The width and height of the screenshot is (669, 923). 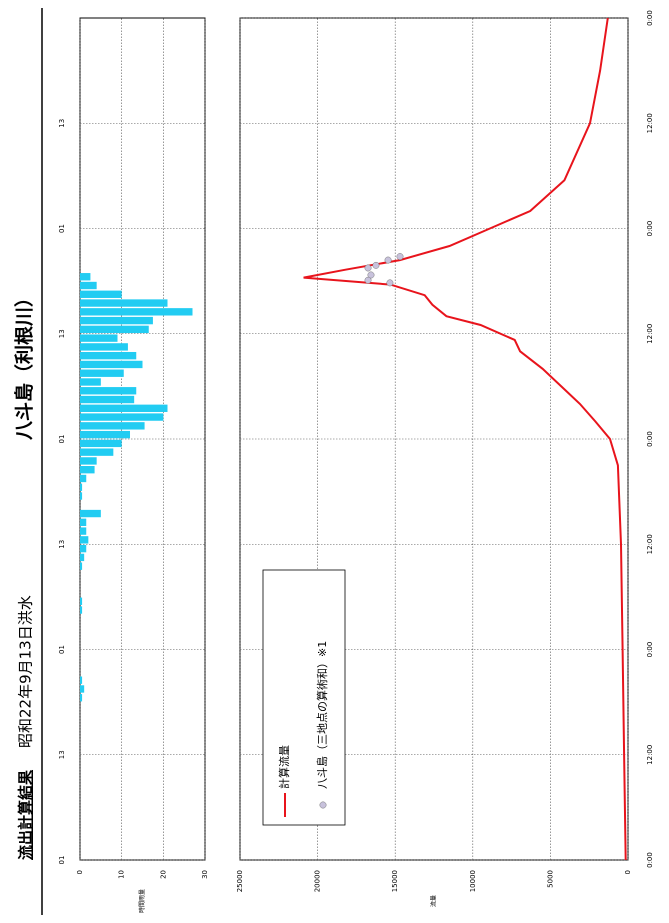 What do you see at coordinates (322, 715) in the screenshot?
I see `legend-label: 八斗島（三地点の算術和）※1` at bounding box center [322, 715].